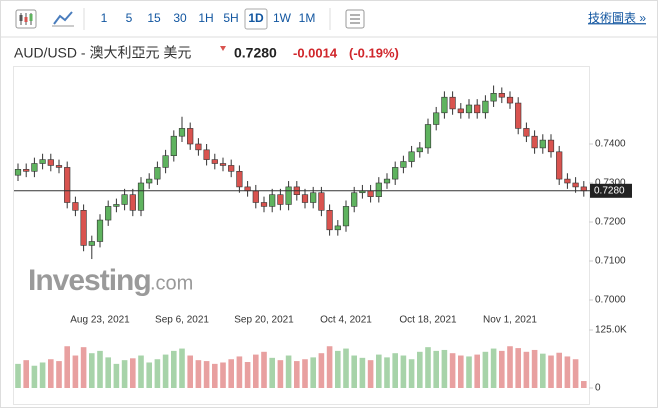  I want to click on y-tick-label: 0.7000, so click(610, 300).